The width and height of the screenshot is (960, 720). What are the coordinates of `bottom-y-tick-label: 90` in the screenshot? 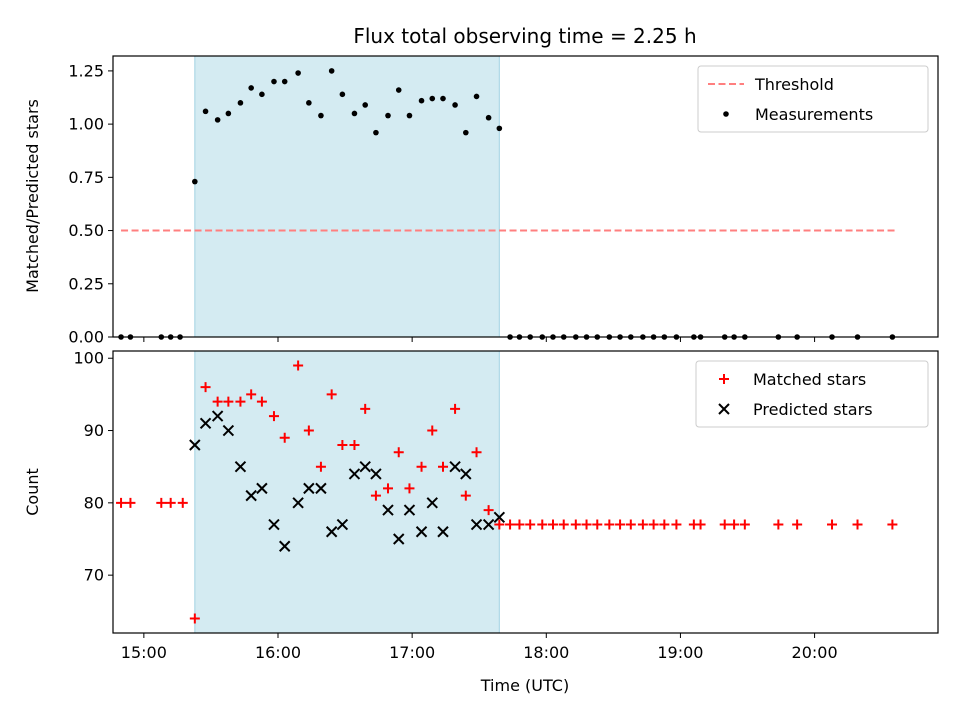 It's located at (94, 430).